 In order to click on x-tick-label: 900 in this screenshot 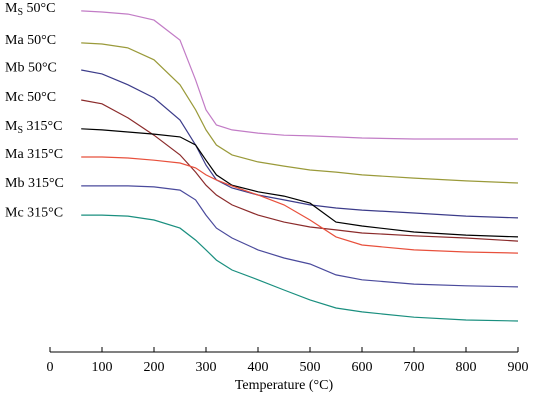, I will do `click(518, 367)`.